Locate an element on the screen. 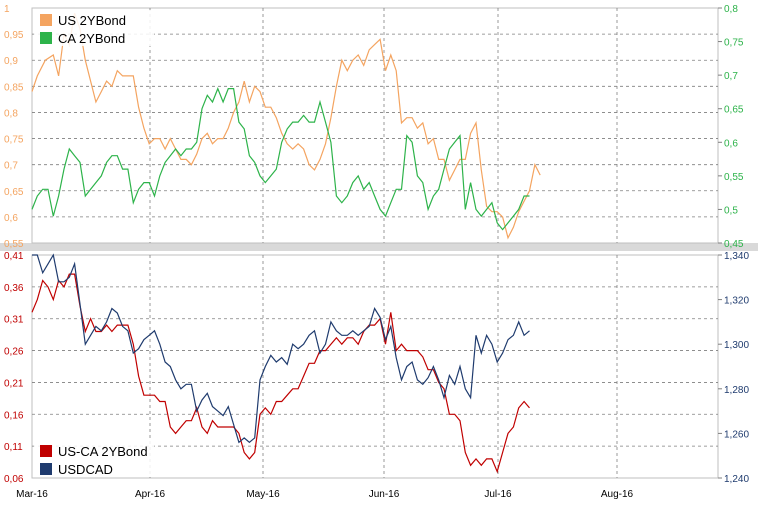  left-tick-label: 0,6 is located at coordinates (11, 218).